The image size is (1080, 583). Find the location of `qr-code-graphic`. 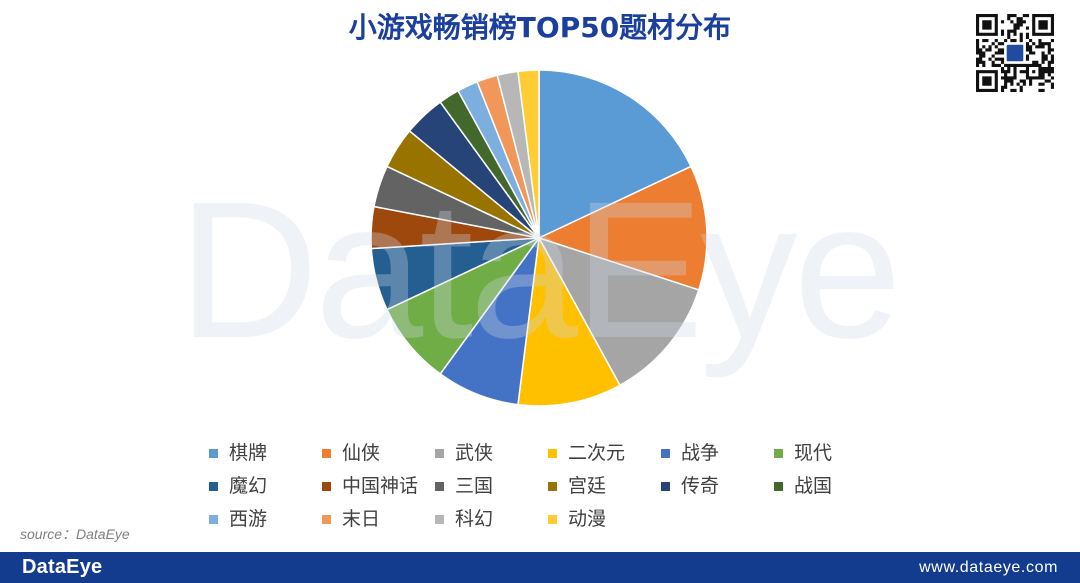

qr-code-graphic is located at coordinates (1015, 53).